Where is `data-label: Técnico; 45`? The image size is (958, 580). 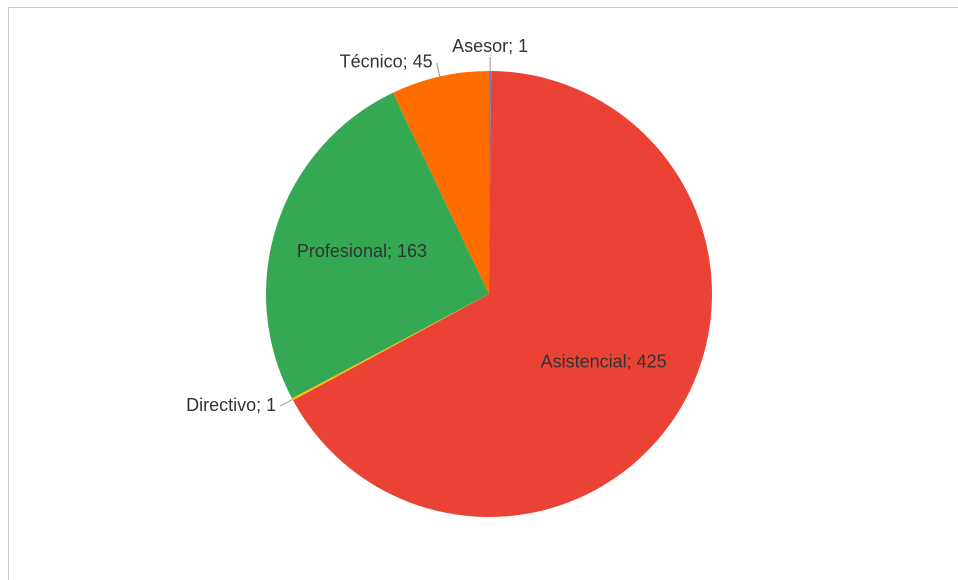
data-label: Técnico; 45 is located at coordinates (386, 62).